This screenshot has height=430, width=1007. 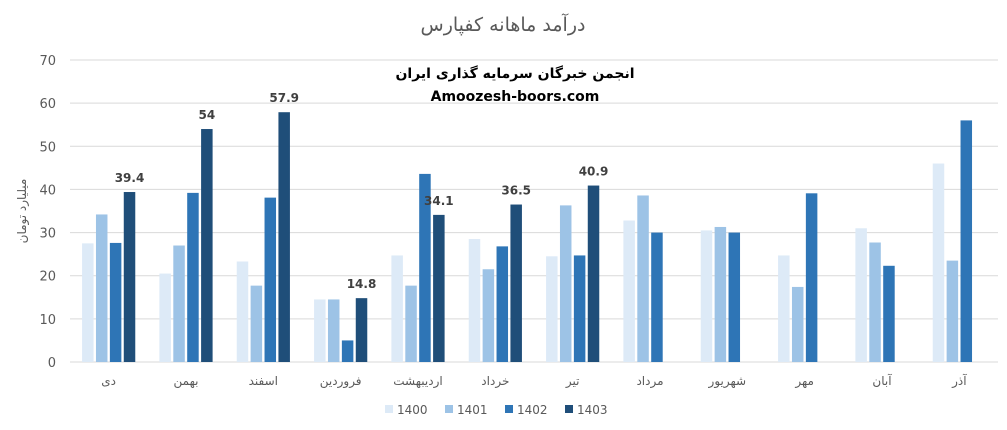 What do you see at coordinates (47, 212) in the screenshot?
I see `y-axis-ticks: 0 10 20 30 40 50 60 70` at bounding box center [47, 212].